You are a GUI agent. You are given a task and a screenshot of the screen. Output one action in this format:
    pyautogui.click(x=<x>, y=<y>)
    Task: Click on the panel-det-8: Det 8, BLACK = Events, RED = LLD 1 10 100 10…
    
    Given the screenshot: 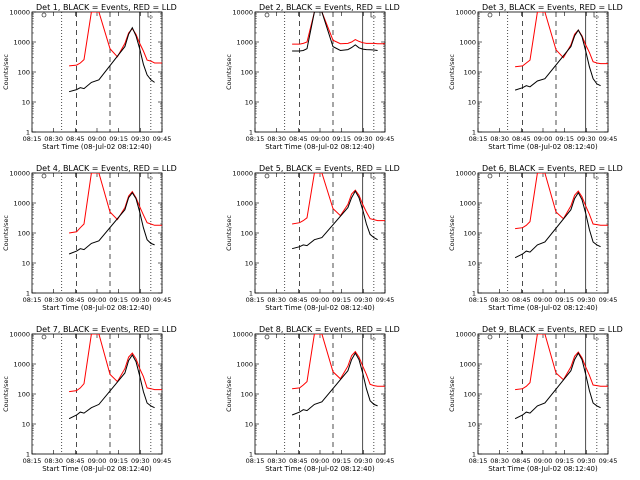 What is the action you would take?
    pyautogui.click(x=312, y=399)
    